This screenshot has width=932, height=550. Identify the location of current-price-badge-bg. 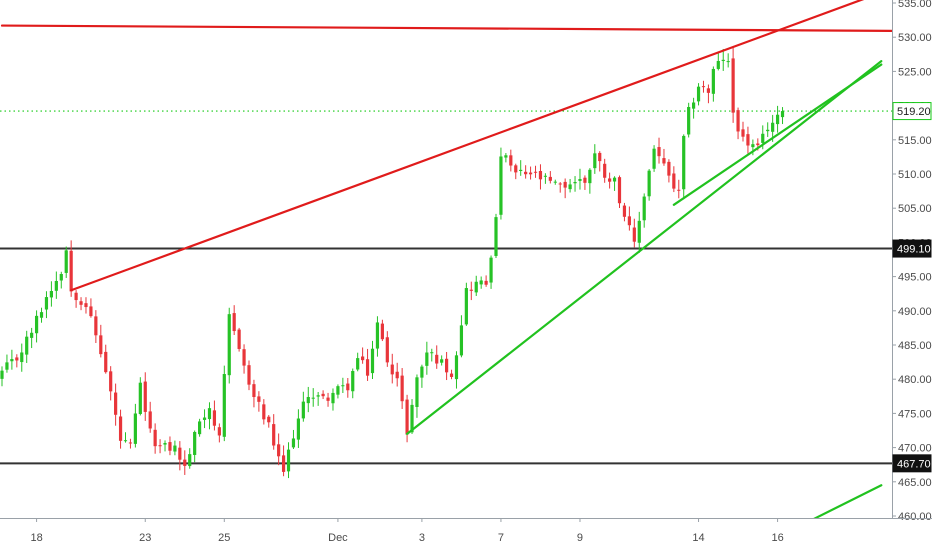
(912, 111).